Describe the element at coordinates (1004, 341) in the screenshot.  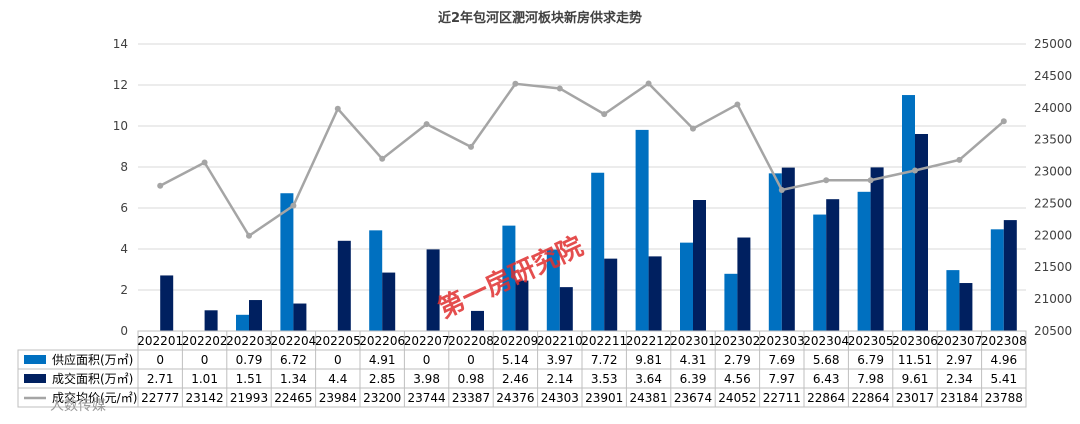
I see `x-tick-label: 202308` at that location.